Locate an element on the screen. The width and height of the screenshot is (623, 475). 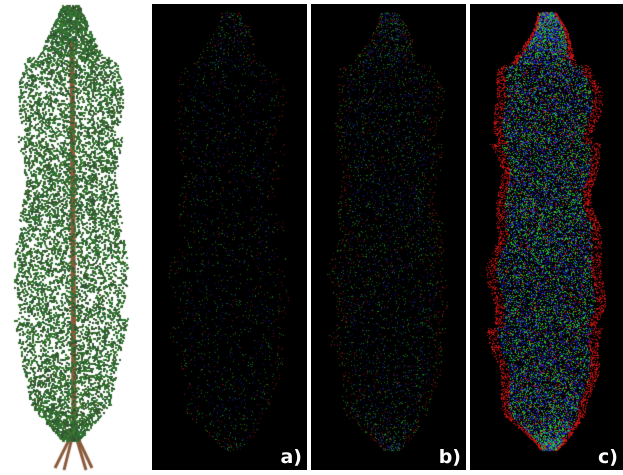
panel-label-b: b) is located at coordinates (449, 457).